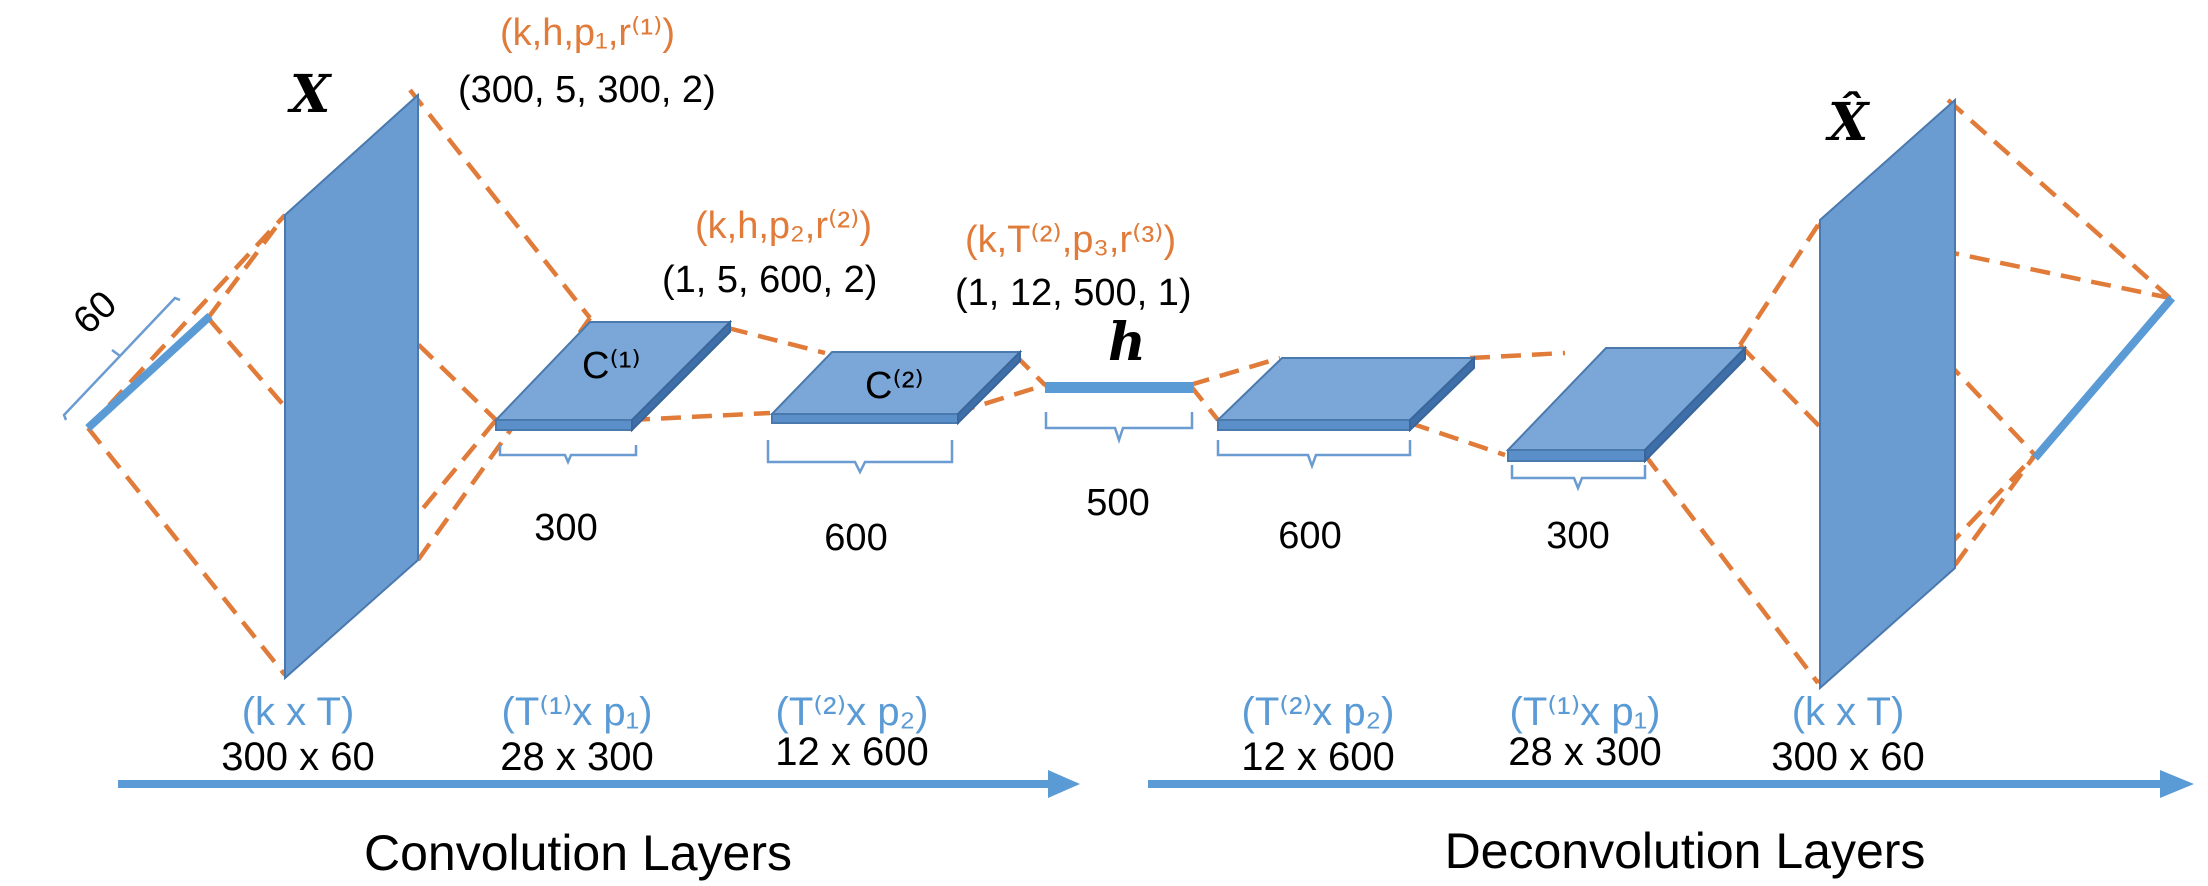 This screenshot has width=2208, height=886. What do you see at coordinates (769, 253) in the screenshot?
I see `layer2-params: (k,h,p₂,r⁽²⁾) (1, 5, 600, 2)` at bounding box center [769, 253].